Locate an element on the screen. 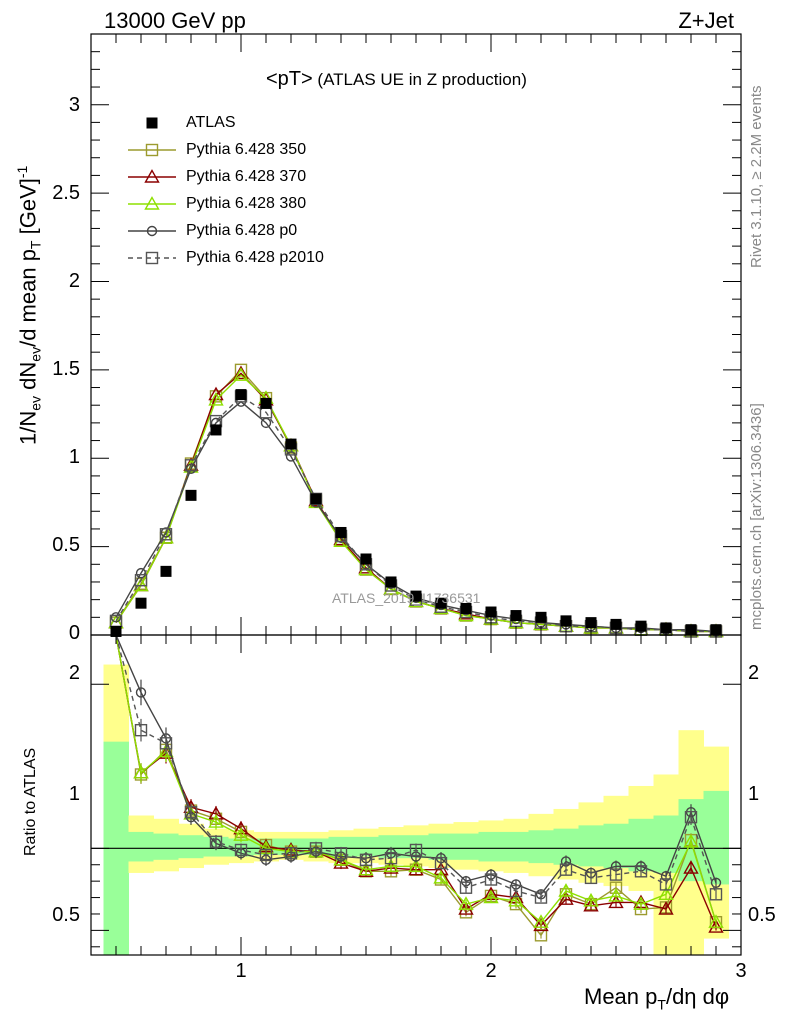 The height and width of the screenshot is (1024, 786). ylabel-sup-d: -1 is located at coordinates (22, 172).